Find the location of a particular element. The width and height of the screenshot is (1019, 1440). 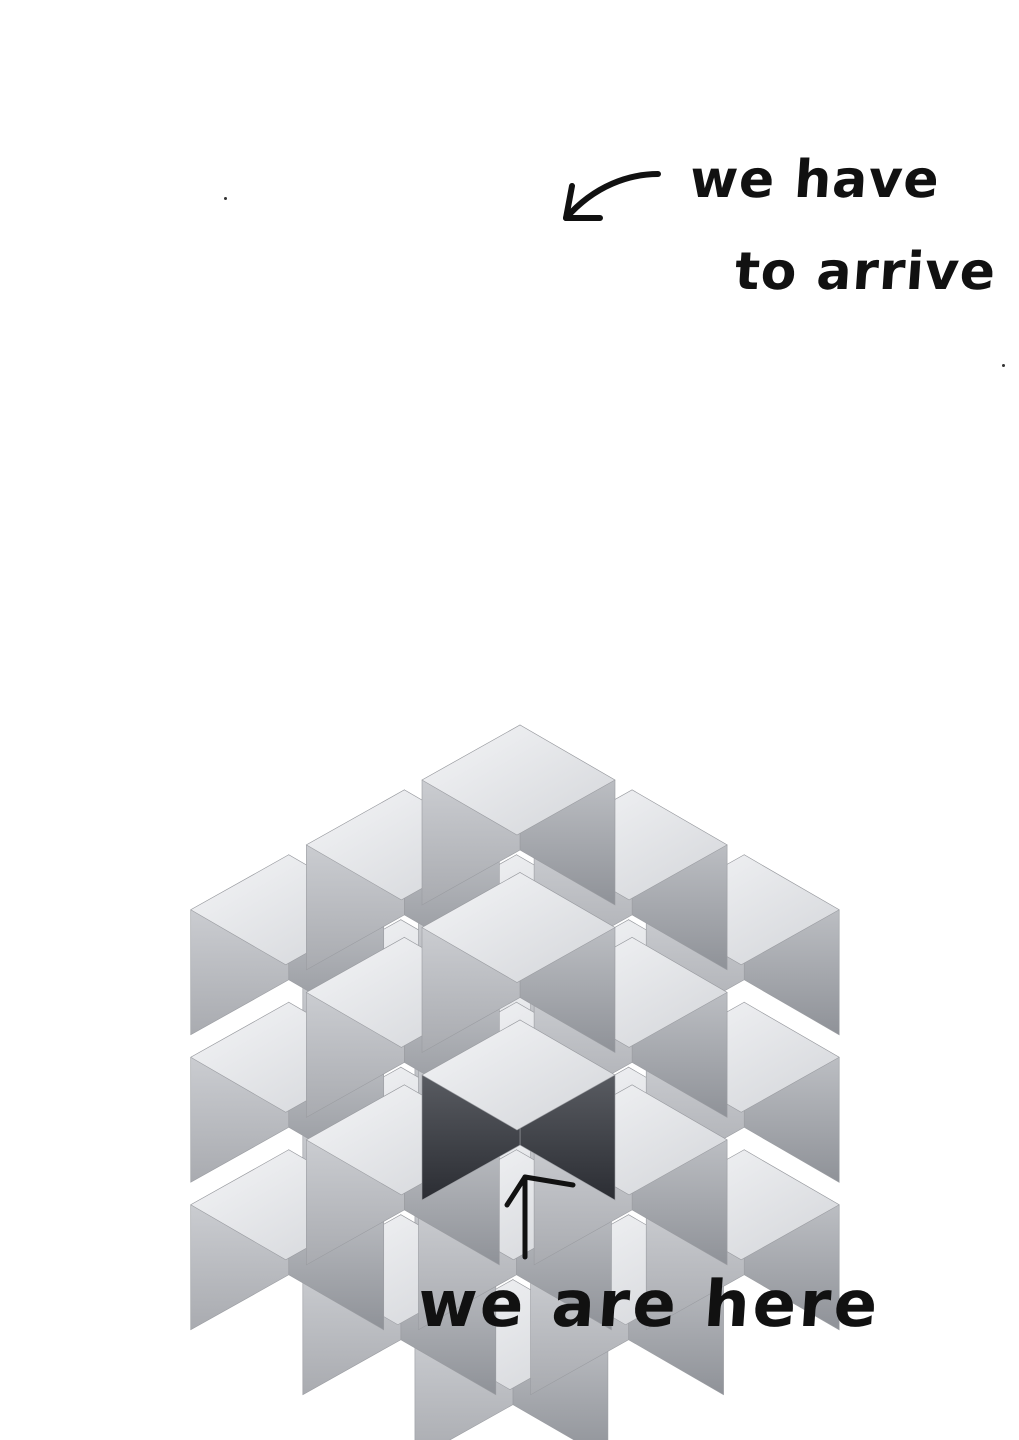

up-arrow-icon is located at coordinates (540, 1217).